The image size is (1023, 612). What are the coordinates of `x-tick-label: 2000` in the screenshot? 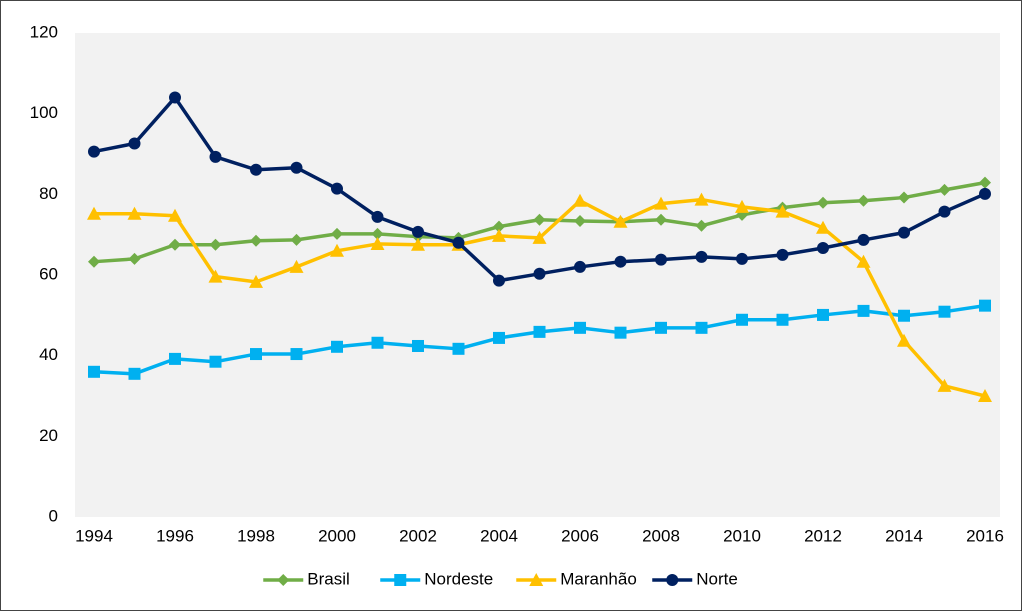 It's located at (337, 535).